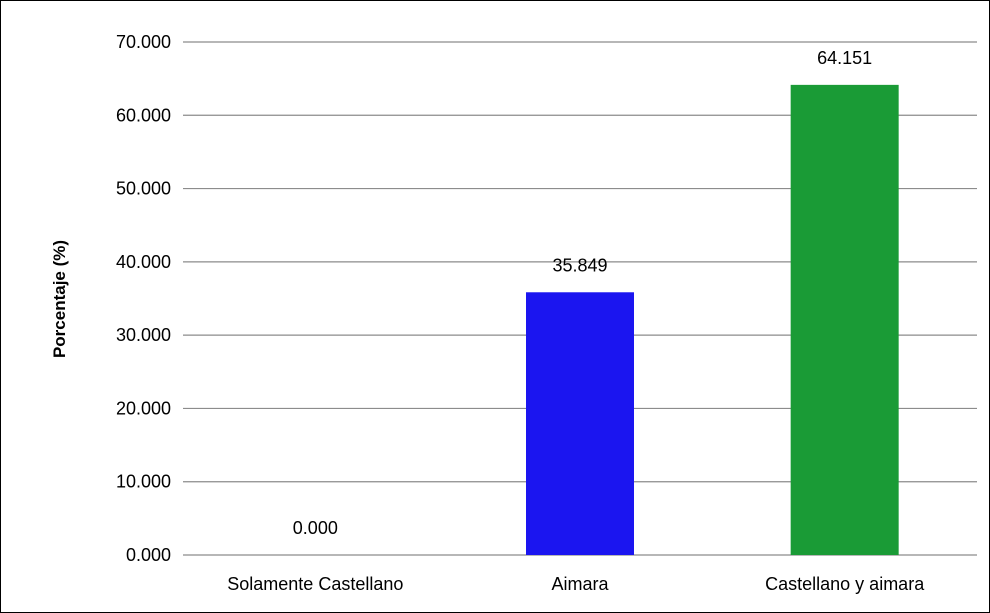 The height and width of the screenshot is (613, 990). Describe the element at coordinates (148, 555) in the screenshot. I see `y-tick-label: 0.000` at that location.